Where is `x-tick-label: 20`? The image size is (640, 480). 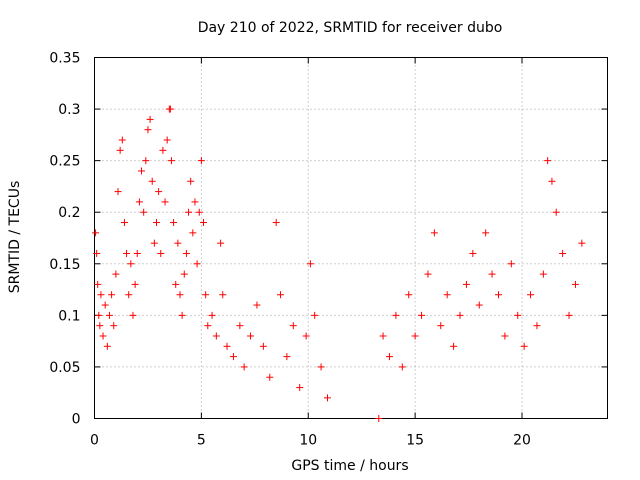 x-tick-label: 20 is located at coordinates (522, 441).